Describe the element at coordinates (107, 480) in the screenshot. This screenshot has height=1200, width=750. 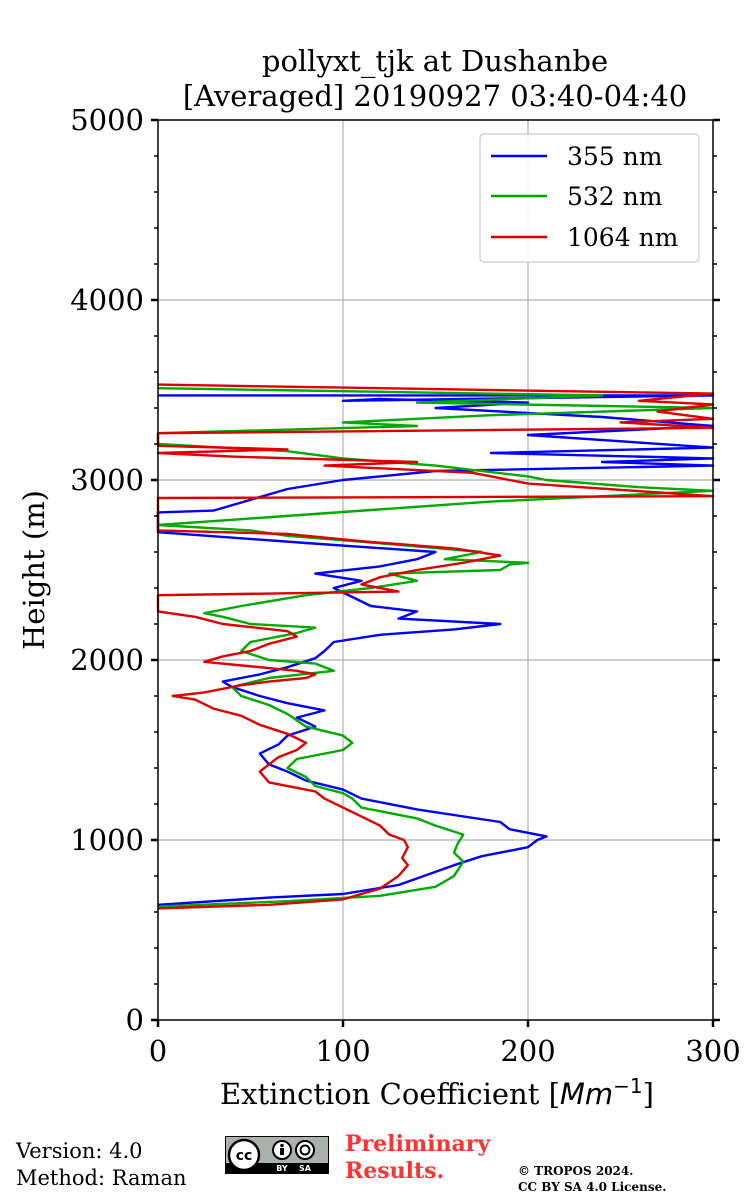
I see `y-tick-label: 3000` at that location.